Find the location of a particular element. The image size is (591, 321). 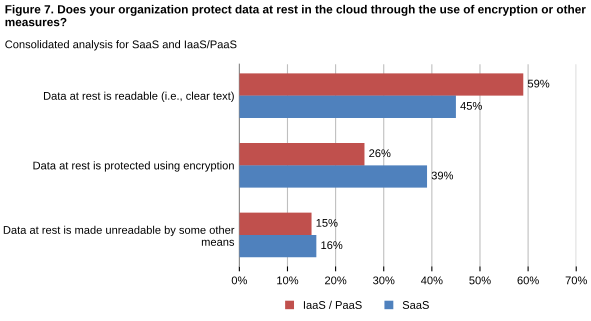

y-tick-label: Data at rest is readable (i.e., clear text) is located at coordinates (139, 97).